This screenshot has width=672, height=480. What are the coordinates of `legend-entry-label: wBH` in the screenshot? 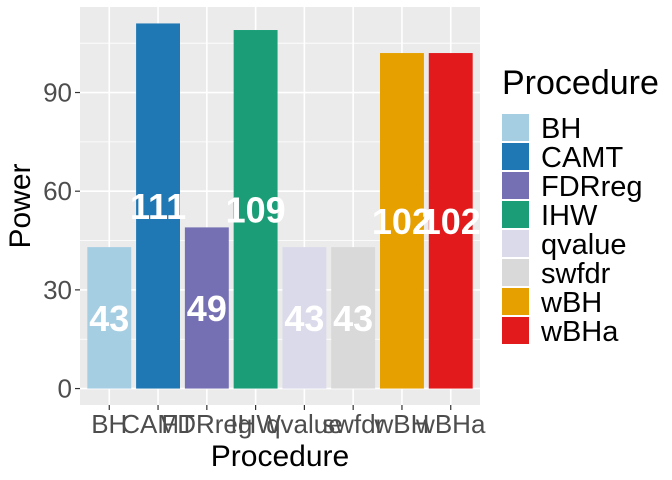 It's located at (571, 303).